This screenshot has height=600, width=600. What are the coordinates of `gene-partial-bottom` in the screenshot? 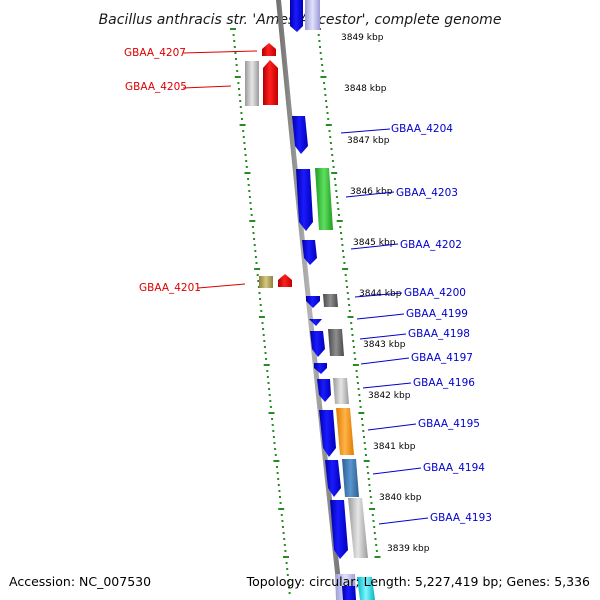 It's located at (355, 587).